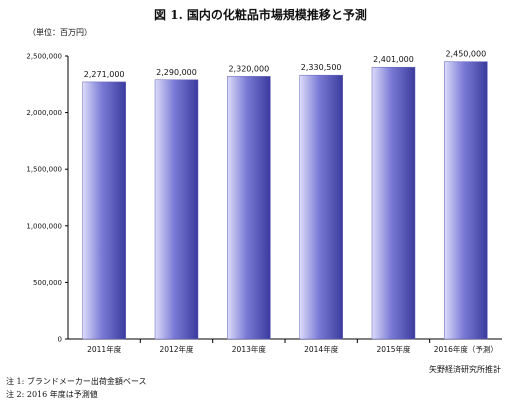  I want to click on x-tick-label: 2012年度, so click(176, 349).